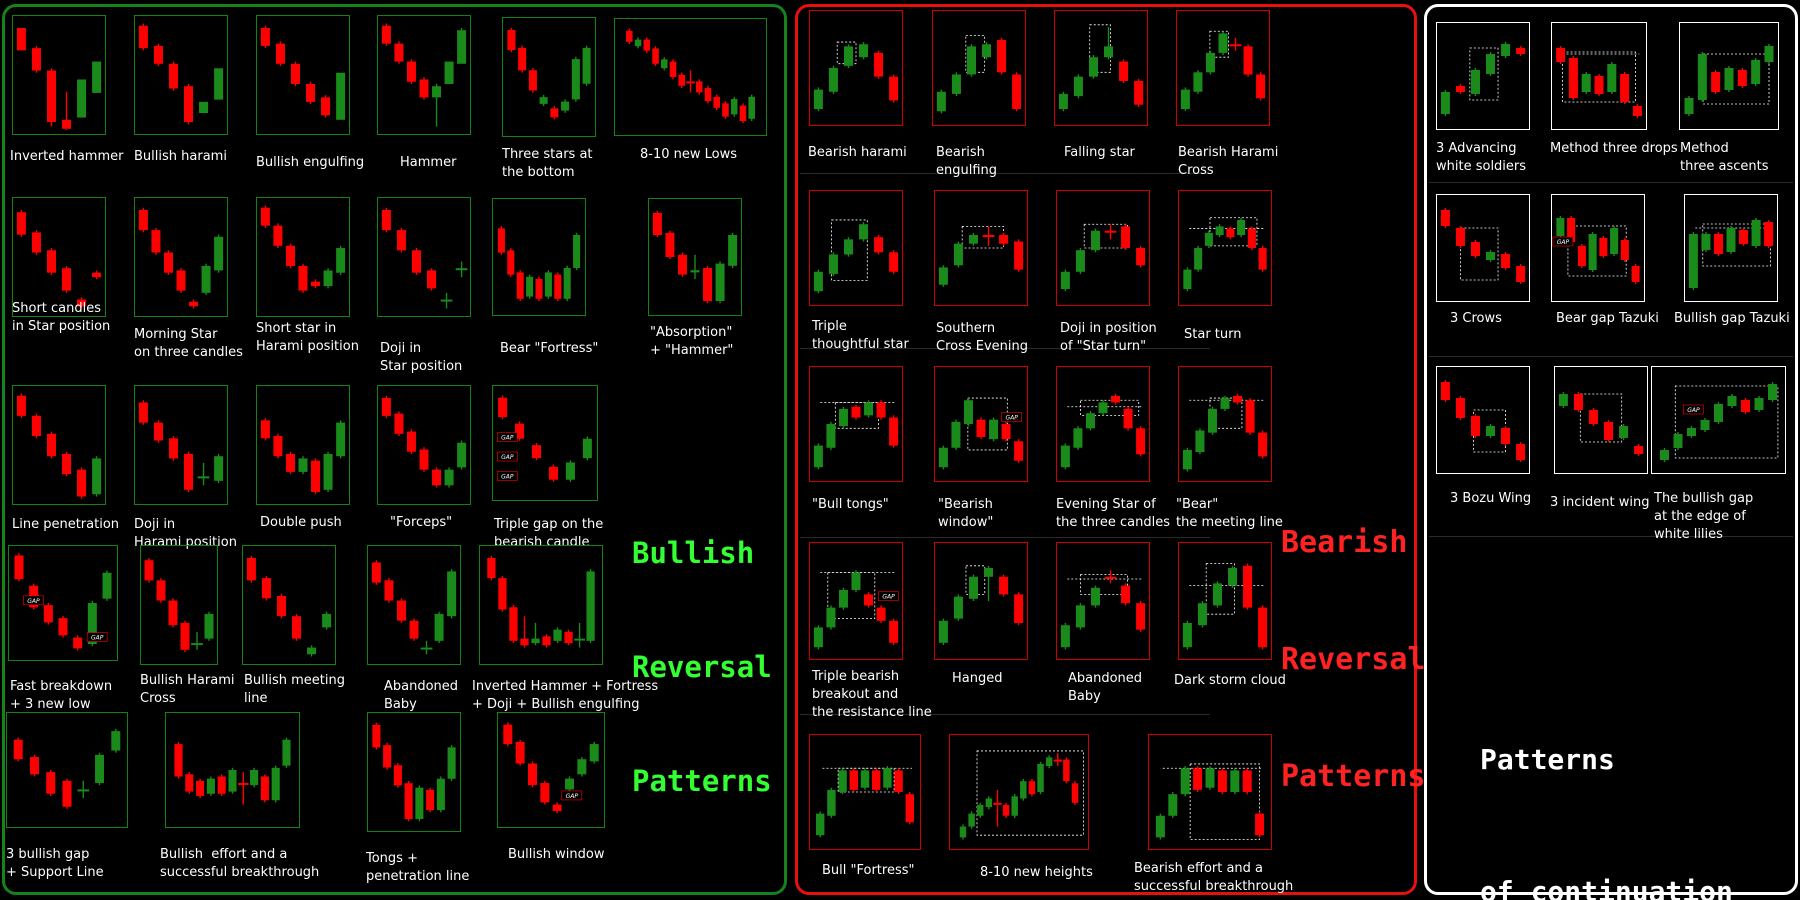 The width and height of the screenshot is (1800, 900). I want to click on pattern-label: Bullish window, so click(556, 854).